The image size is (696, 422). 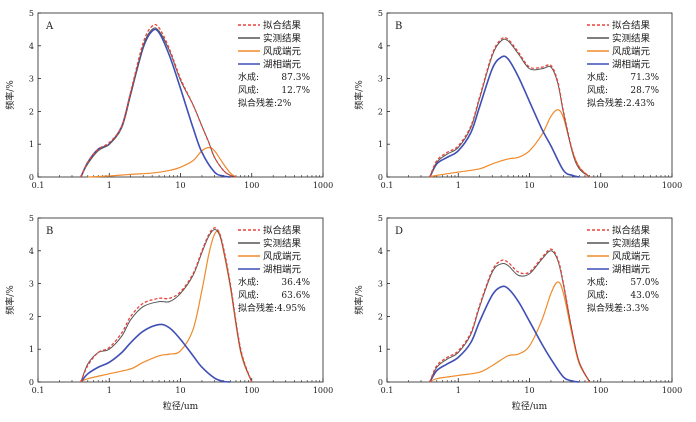 I want to click on stat-value: 71.3%, so click(x=644, y=78).